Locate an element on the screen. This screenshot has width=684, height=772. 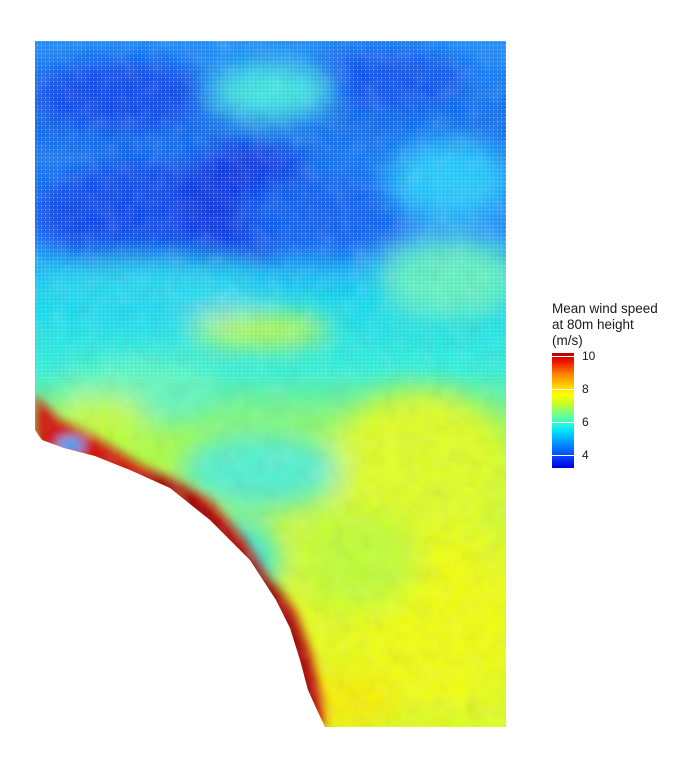
legend-tick-label-8: 8 is located at coordinates (585, 389).